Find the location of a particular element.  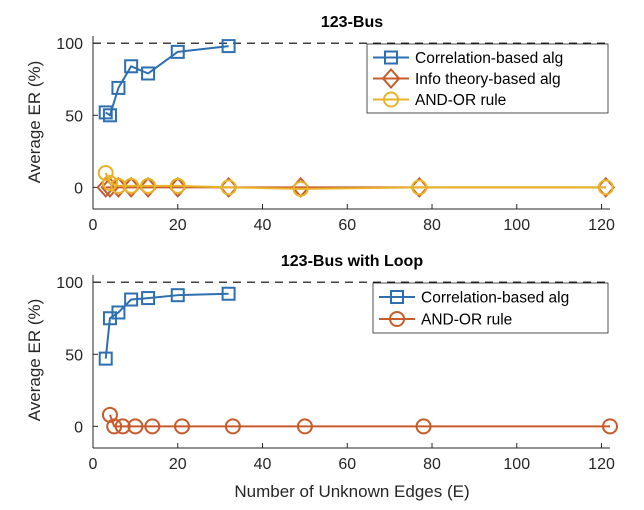

chart-title: 123-Bus with Loop is located at coordinates (352, 261).